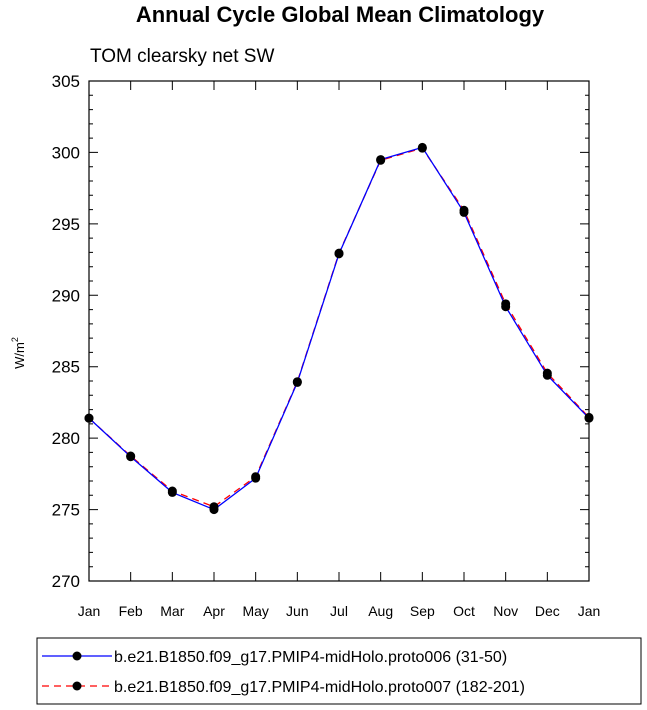  I want to click on x-tick-label: Aug, so click(380, 611).